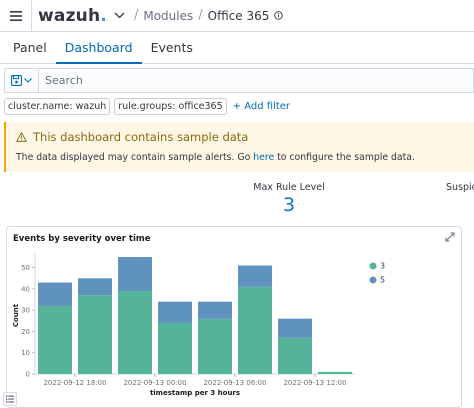  I want to click on menu-button, so click(16, 16).